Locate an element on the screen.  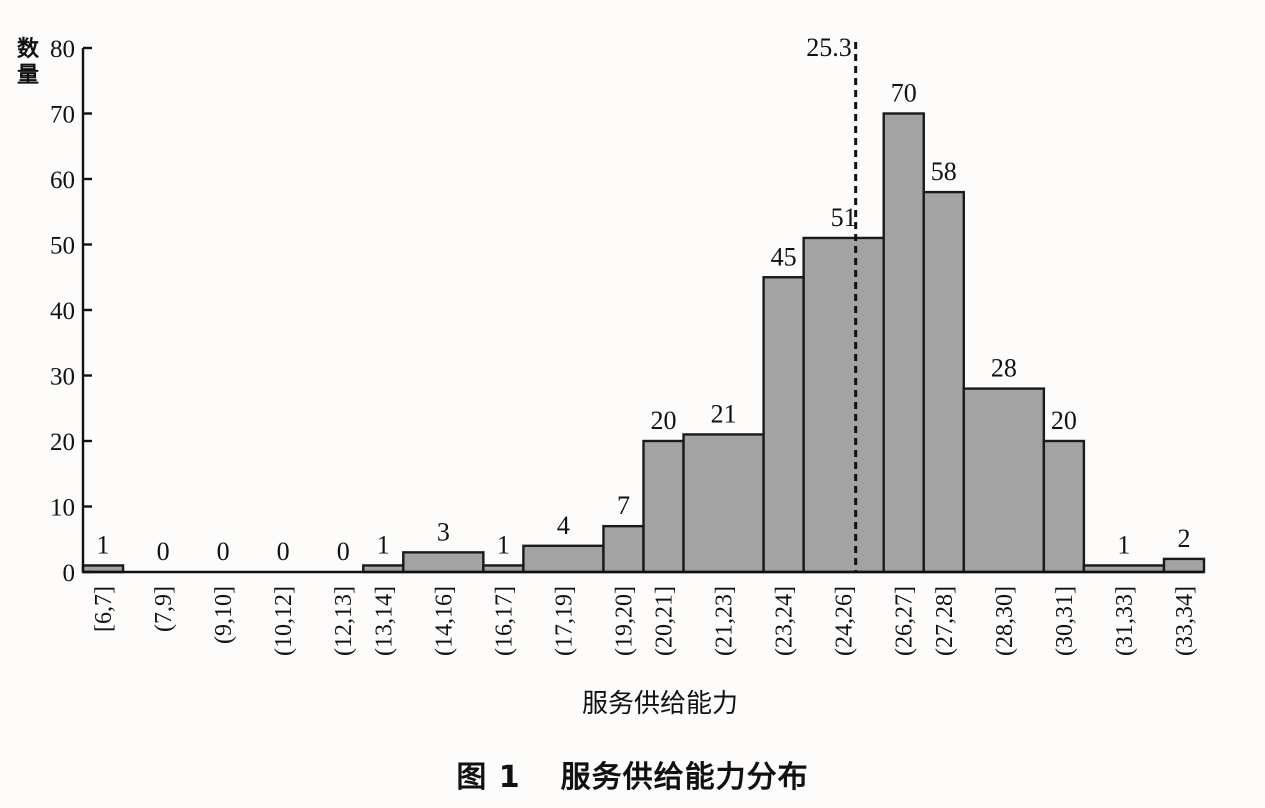
data-label-6: 3 is located at coordinates (443, 531).